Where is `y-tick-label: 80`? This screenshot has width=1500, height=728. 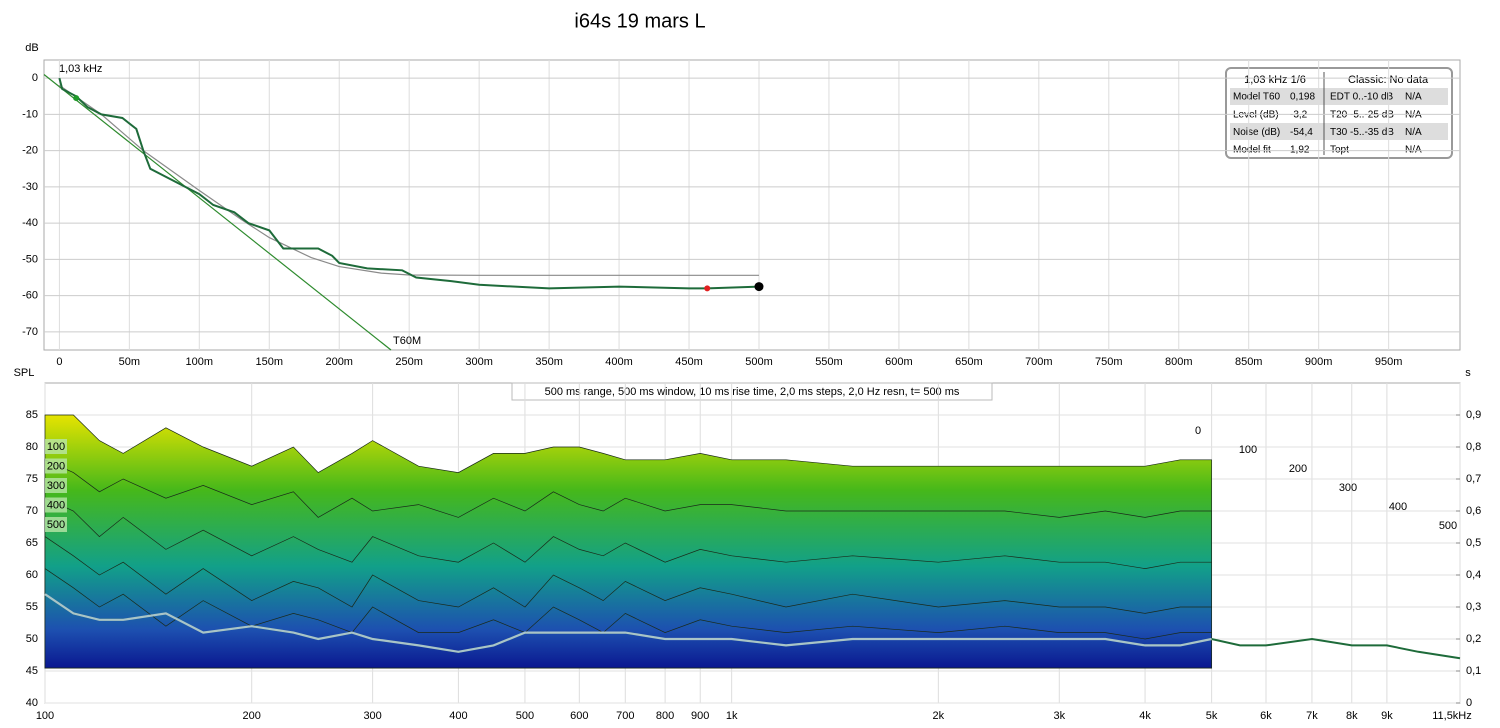 y-tick-label: 80 is located at coordinates (32, 447).